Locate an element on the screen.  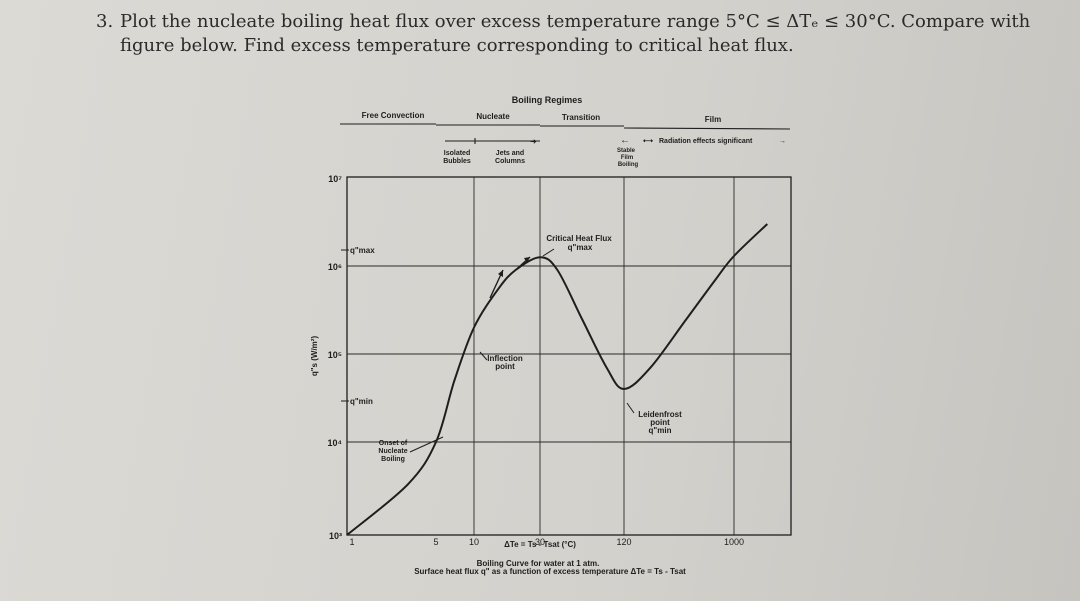
x-tick-label: 30 is located at coordinates (540, 542).